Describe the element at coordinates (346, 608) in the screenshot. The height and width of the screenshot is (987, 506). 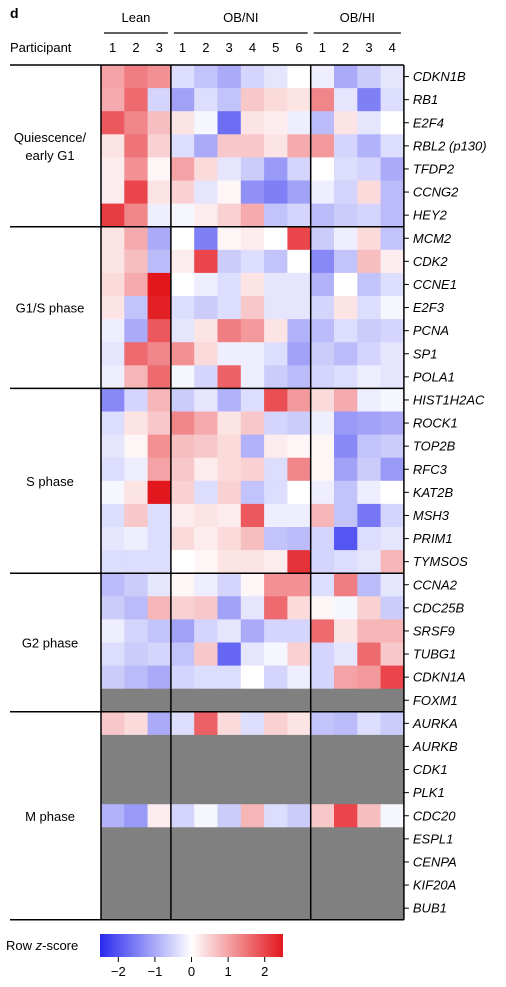
I see `heatmap-cell-cdc25b` at that location.